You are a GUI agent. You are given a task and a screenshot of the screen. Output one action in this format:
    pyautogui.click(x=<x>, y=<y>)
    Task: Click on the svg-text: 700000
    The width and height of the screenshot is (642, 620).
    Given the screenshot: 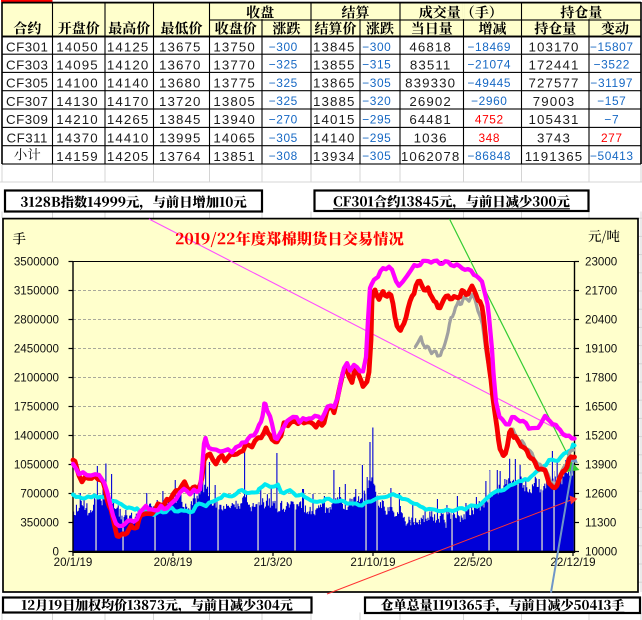 What is the action you would take?
    pyautogui.click(x=39, y=494)
    